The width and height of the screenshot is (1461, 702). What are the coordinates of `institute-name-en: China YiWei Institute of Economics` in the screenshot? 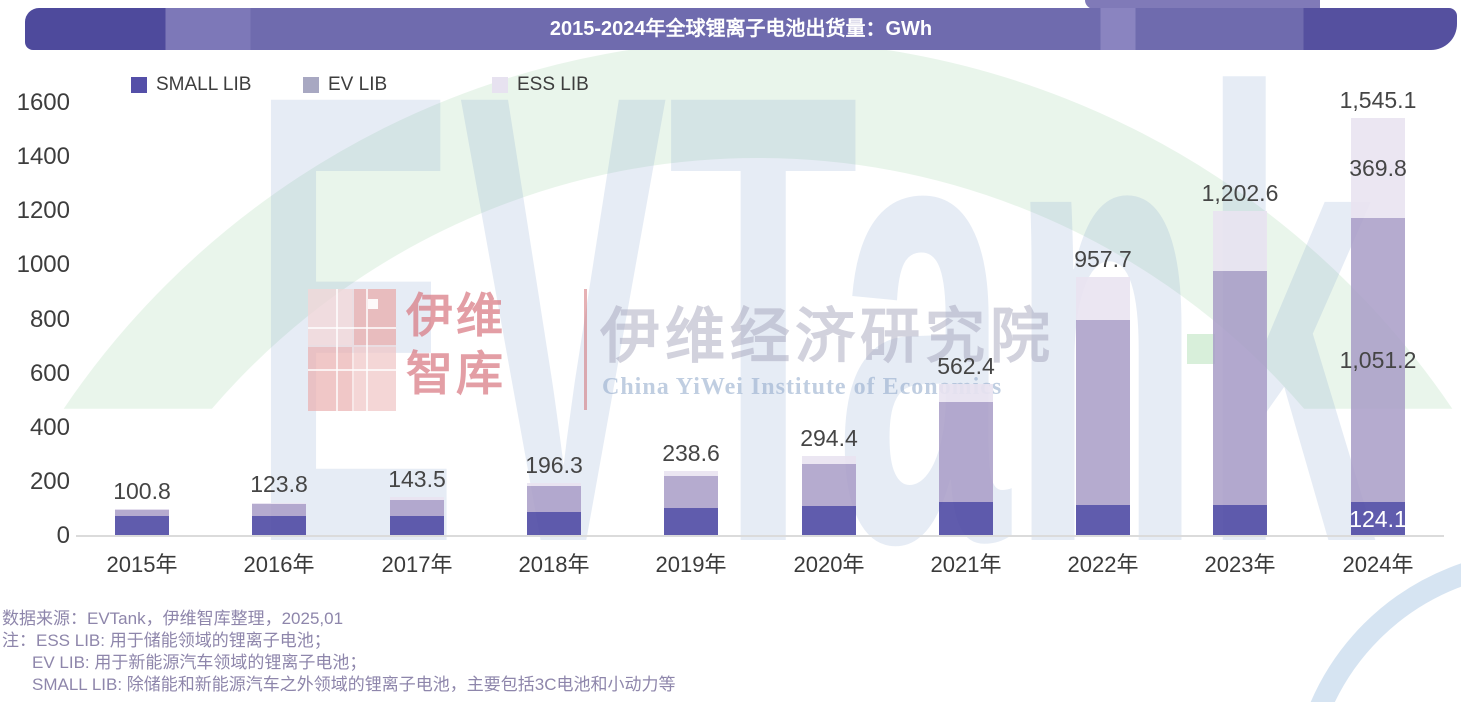 It's located at (802, 387).